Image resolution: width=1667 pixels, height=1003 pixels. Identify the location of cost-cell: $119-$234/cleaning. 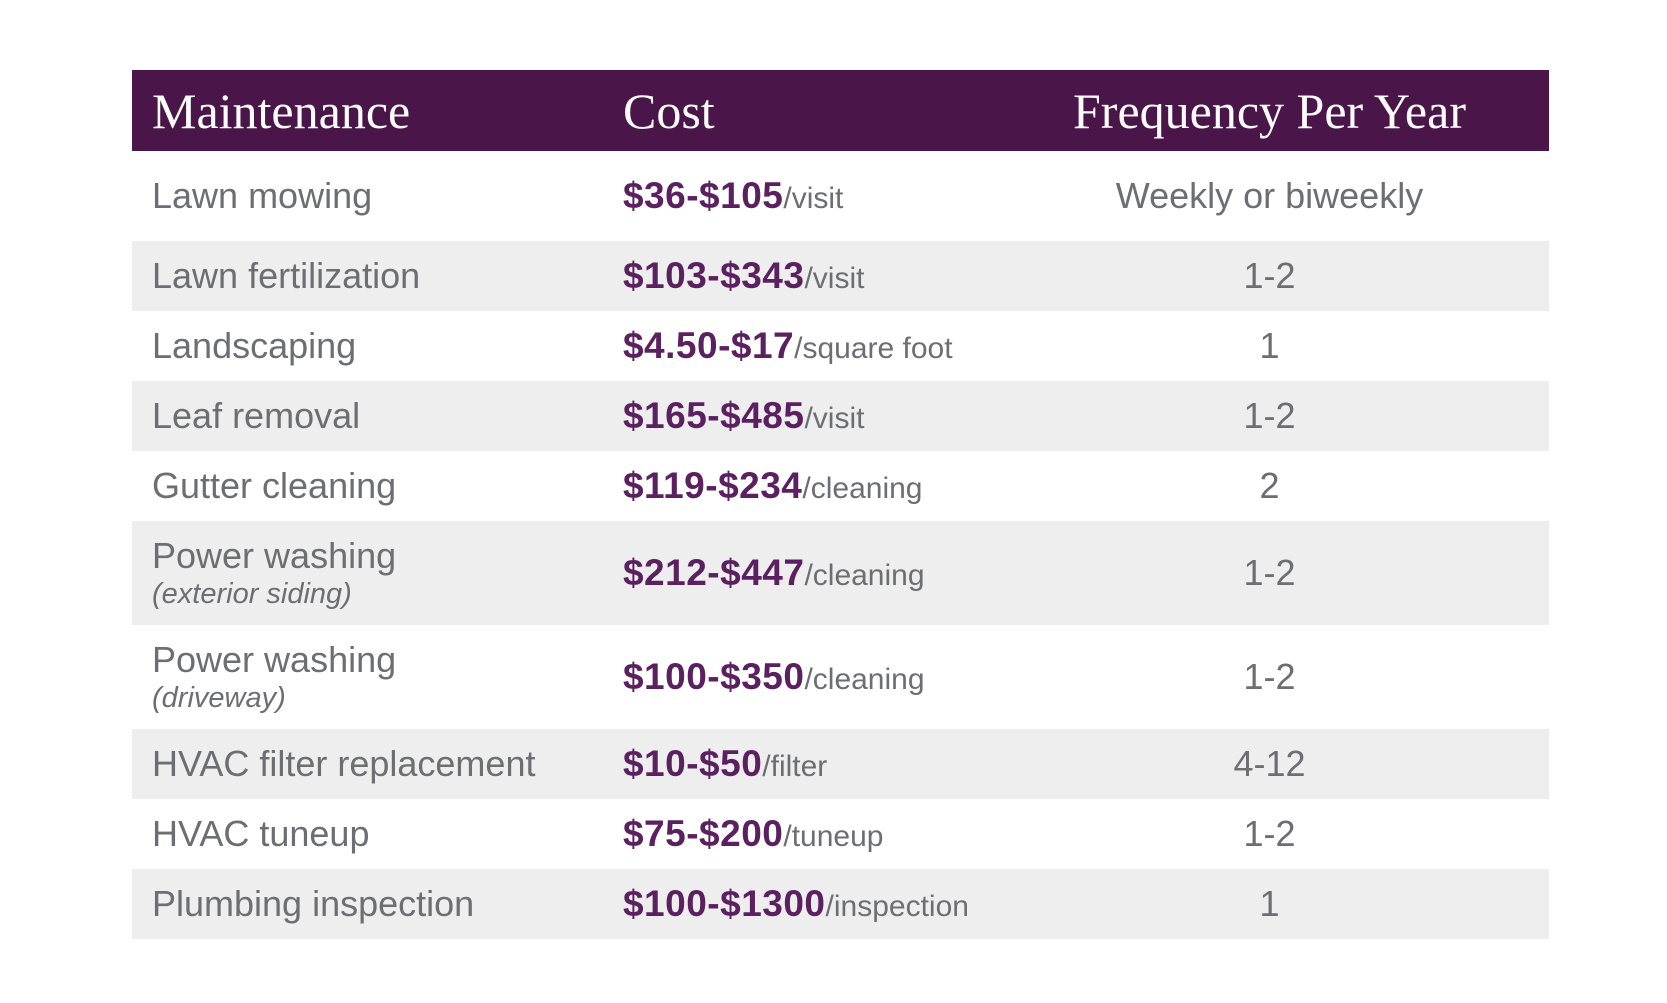
(806, 486).